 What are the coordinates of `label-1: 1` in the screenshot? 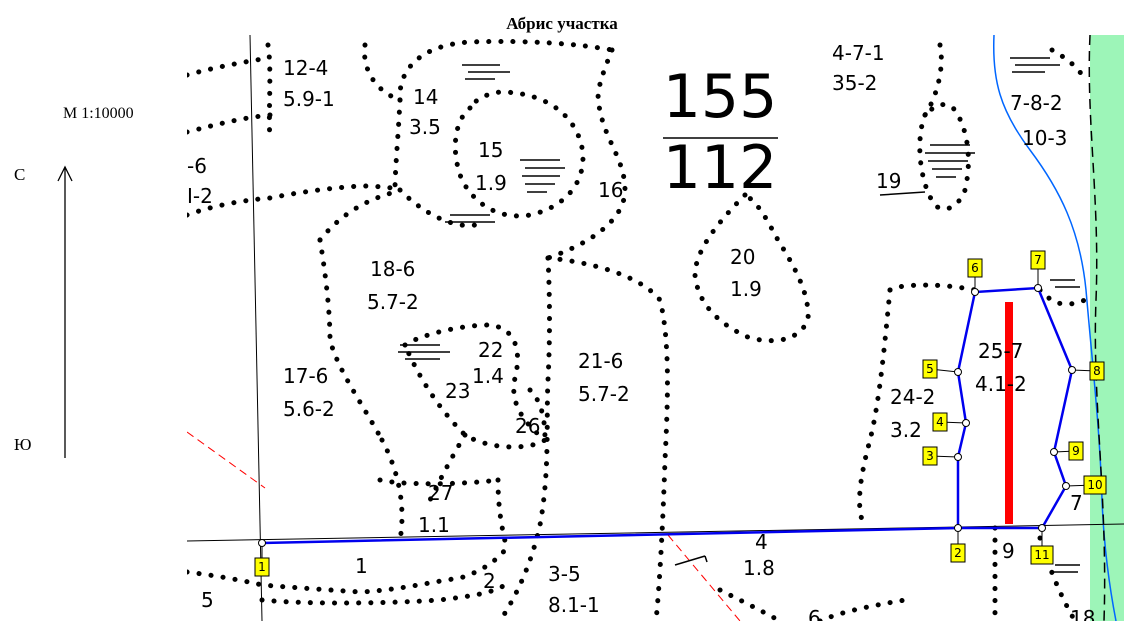 It's located at (361, 566).